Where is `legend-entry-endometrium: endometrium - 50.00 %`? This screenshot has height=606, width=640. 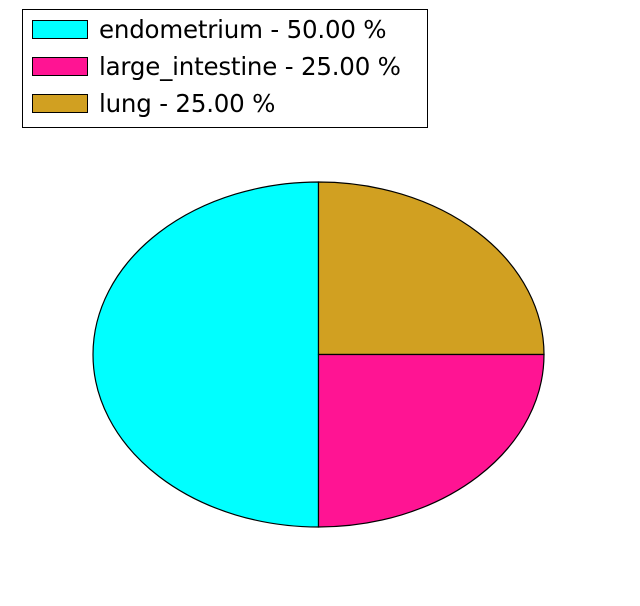
legend-entry-endometrium: endometrium - 50.00 % is located at coordinates (209, 29).